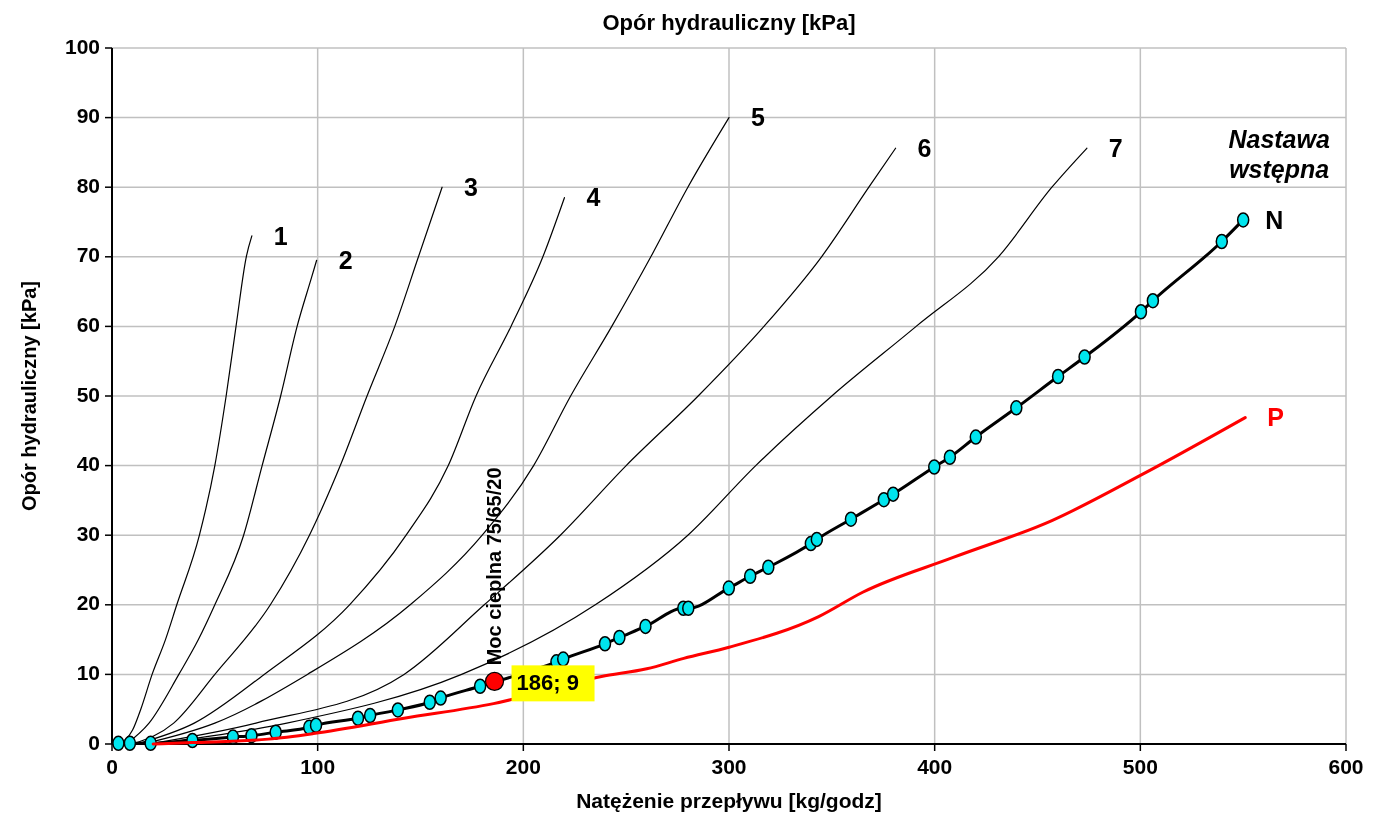 The image size is (1376, 830). What do you see at coordinates (729, 22) in the screenshot?
I see `chart-title: Opór hydrauliczny [kPa]` at bounding box center [729, 22].